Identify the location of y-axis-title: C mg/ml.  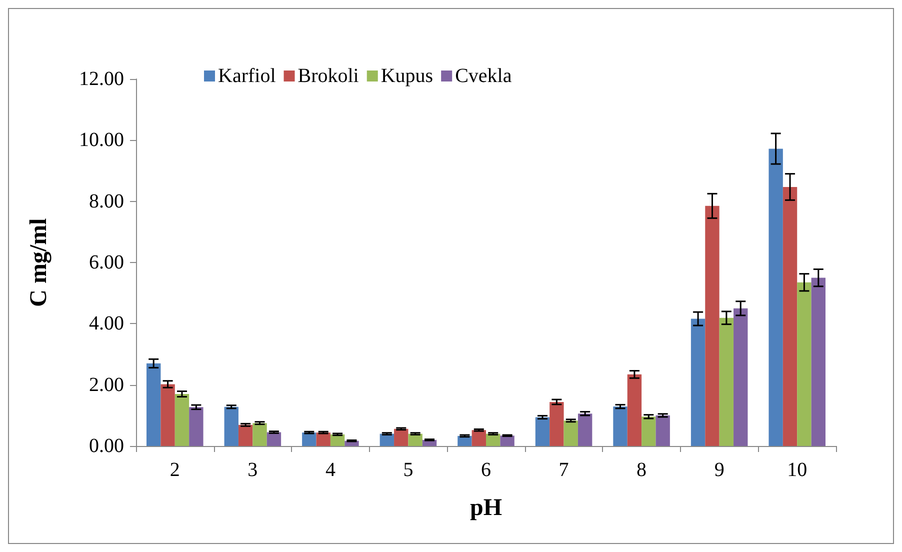
(39, 262).